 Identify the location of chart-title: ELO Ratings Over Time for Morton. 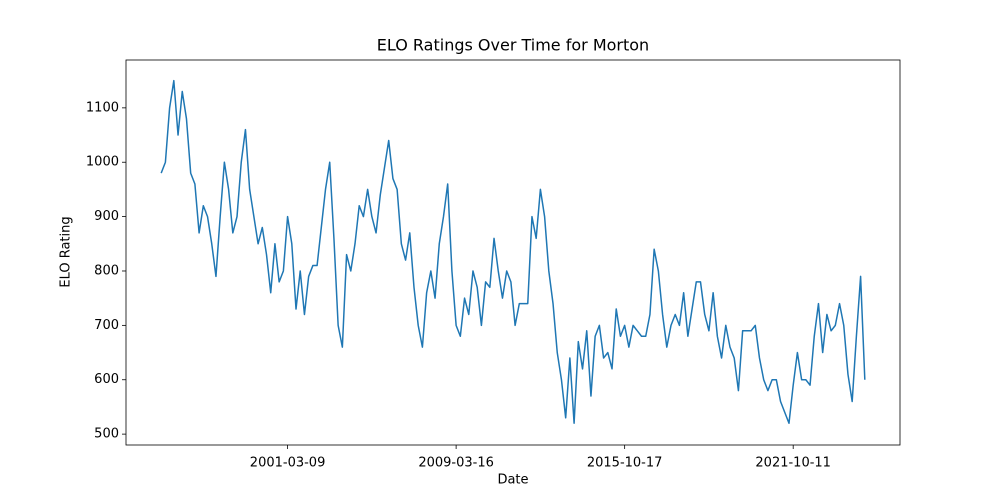
(513, 45).